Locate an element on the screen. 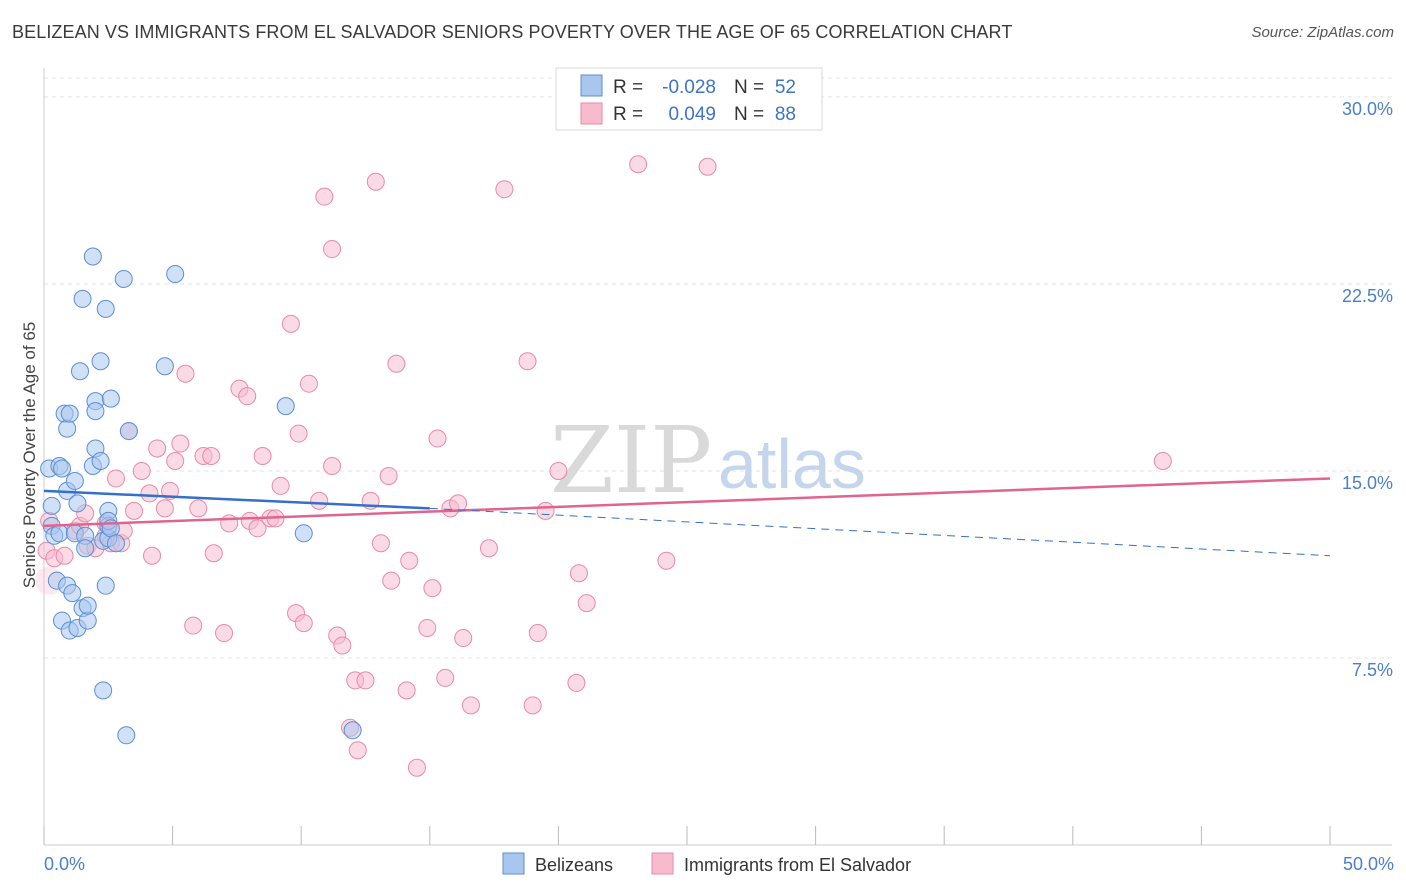  bottom-legend-swatch-belizeans is located at coordinates (513, 863).